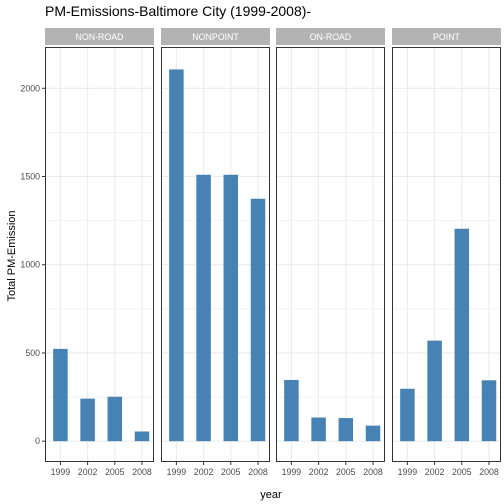 The height and width of the screenshot is (504, 504). What do you see at coordinates (12, 255) in the screenshot?
I see `y-axis-title: Total PM-Emission` at bounding box center [12, 255].